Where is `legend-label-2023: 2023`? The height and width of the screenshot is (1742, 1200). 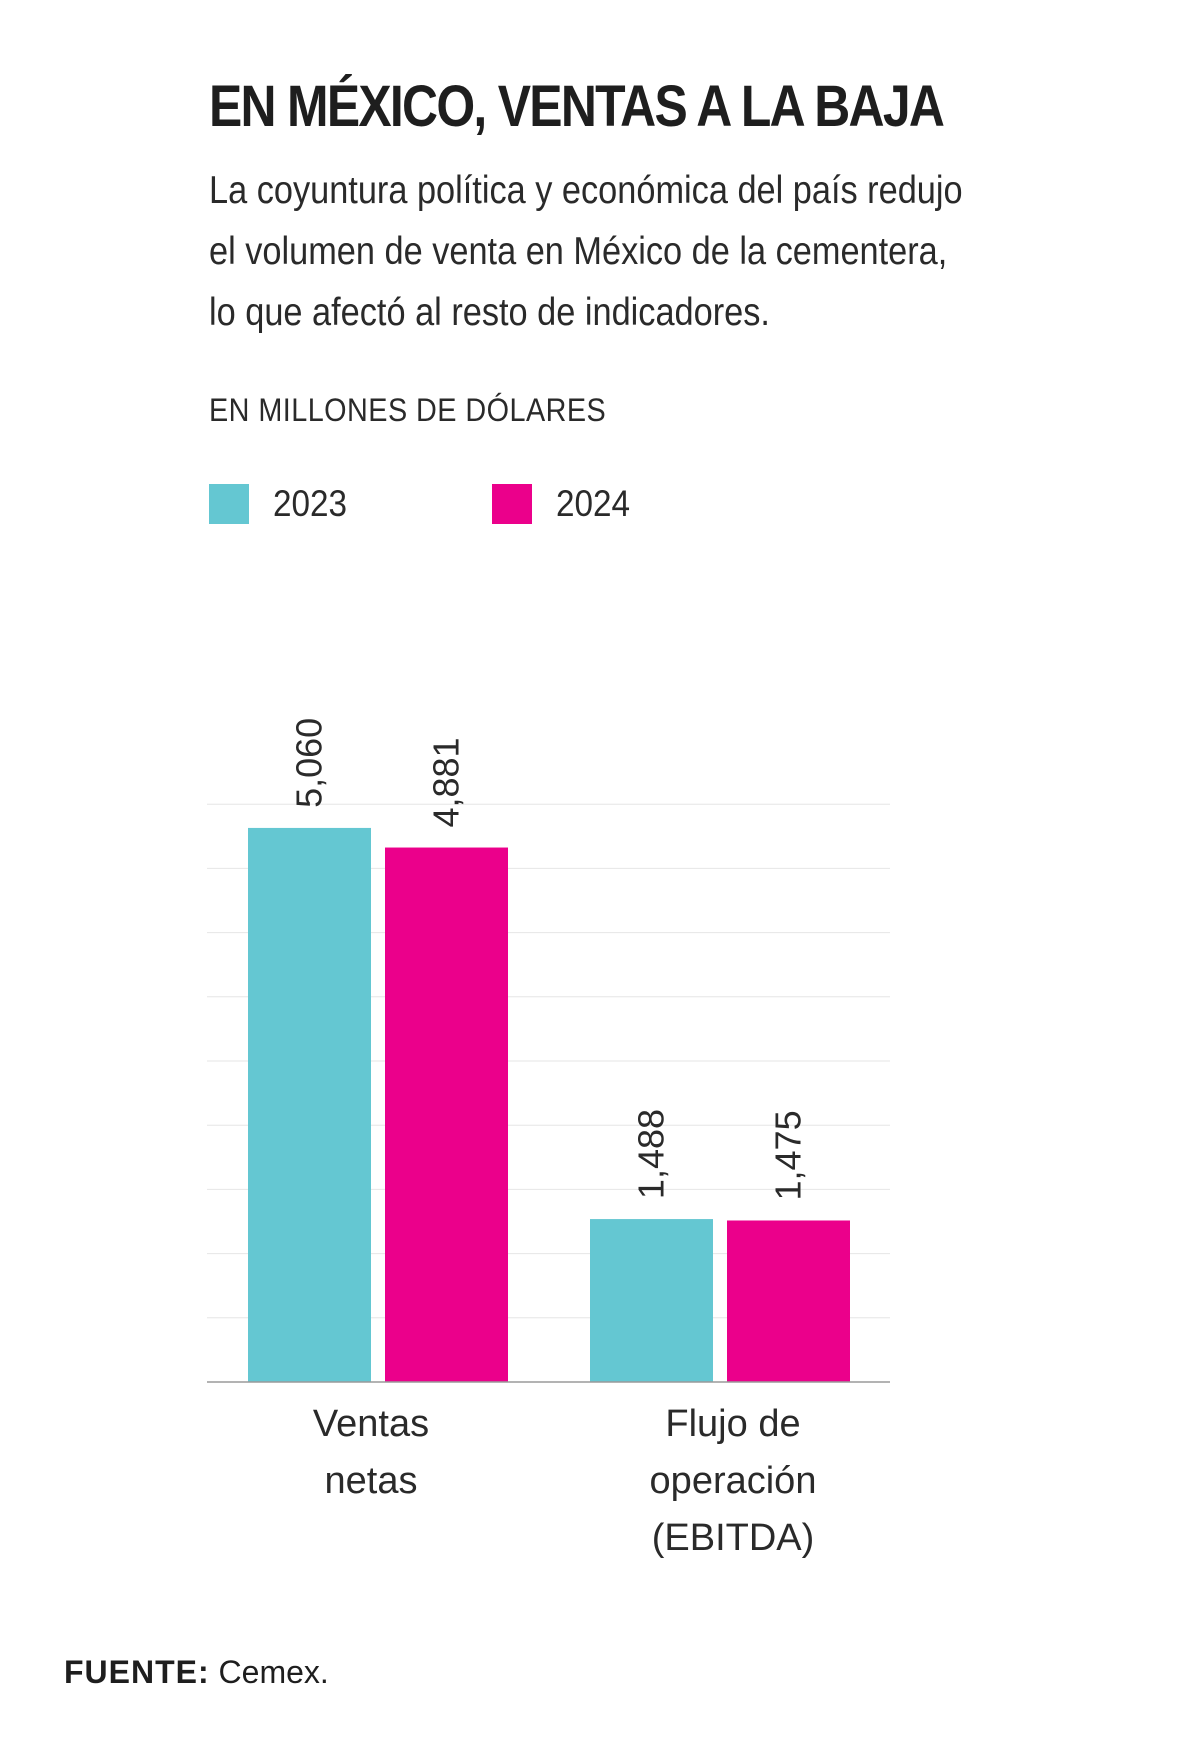 legend-label-2023: 2023 is located at coordinates (310, 503).